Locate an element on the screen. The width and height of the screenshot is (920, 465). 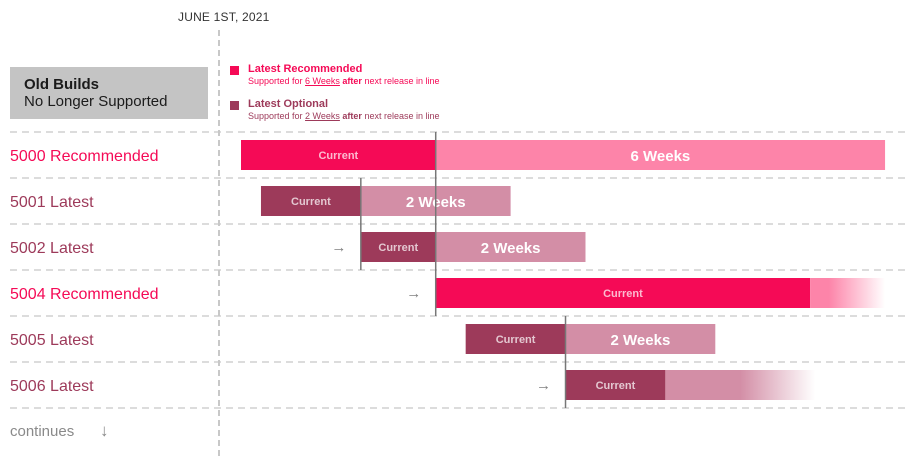
row-label: 5000 Recommended is located at coordinates (84, 156).